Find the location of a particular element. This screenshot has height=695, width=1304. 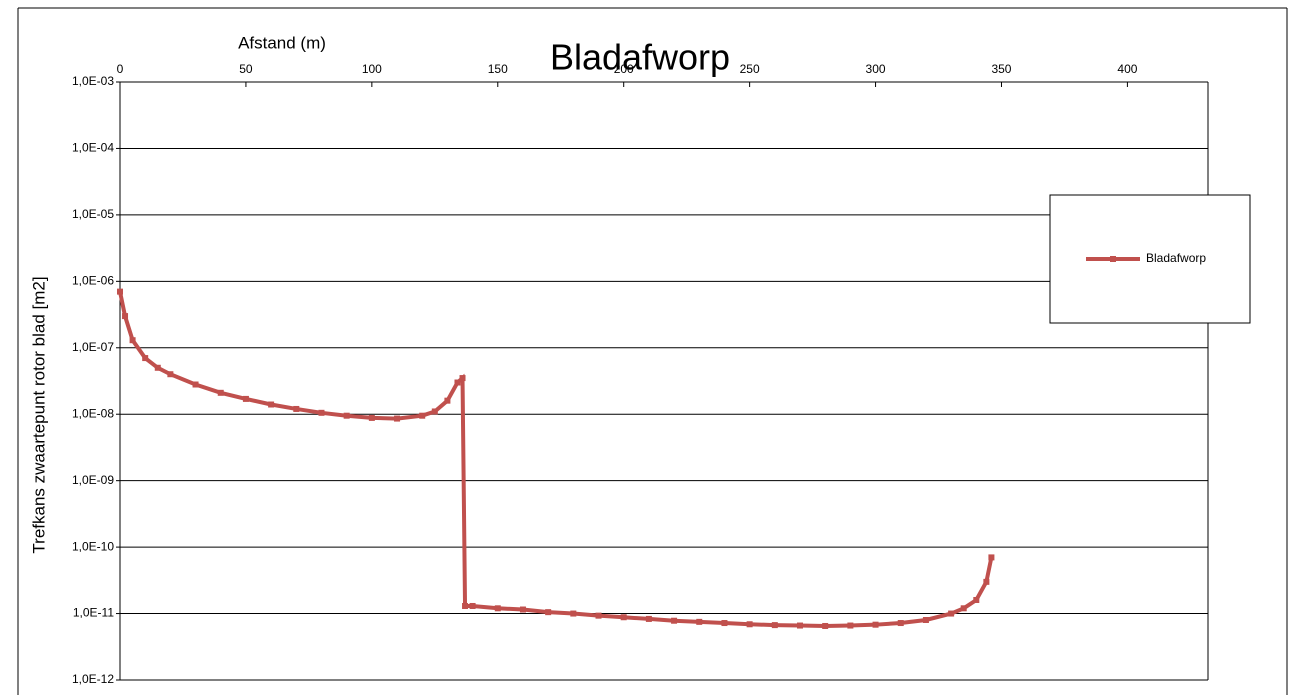

y-tick-label: 1,0E-08 is located at coordinates (93, 413).